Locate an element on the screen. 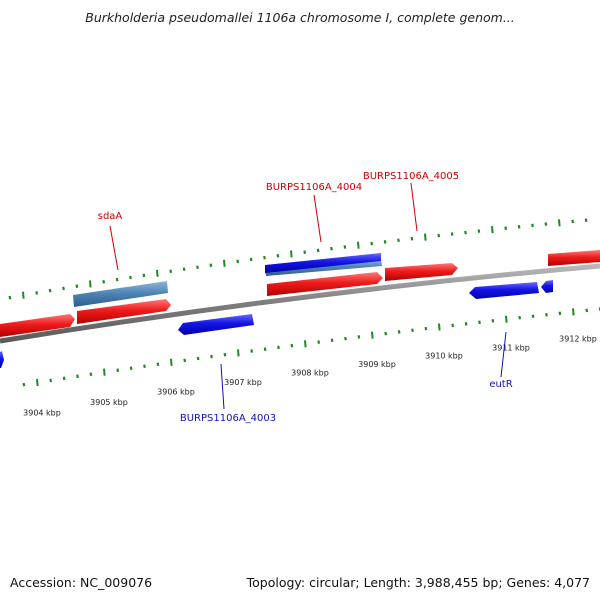  scale-label: 3906 kbp is located at coordinates (176, 392).